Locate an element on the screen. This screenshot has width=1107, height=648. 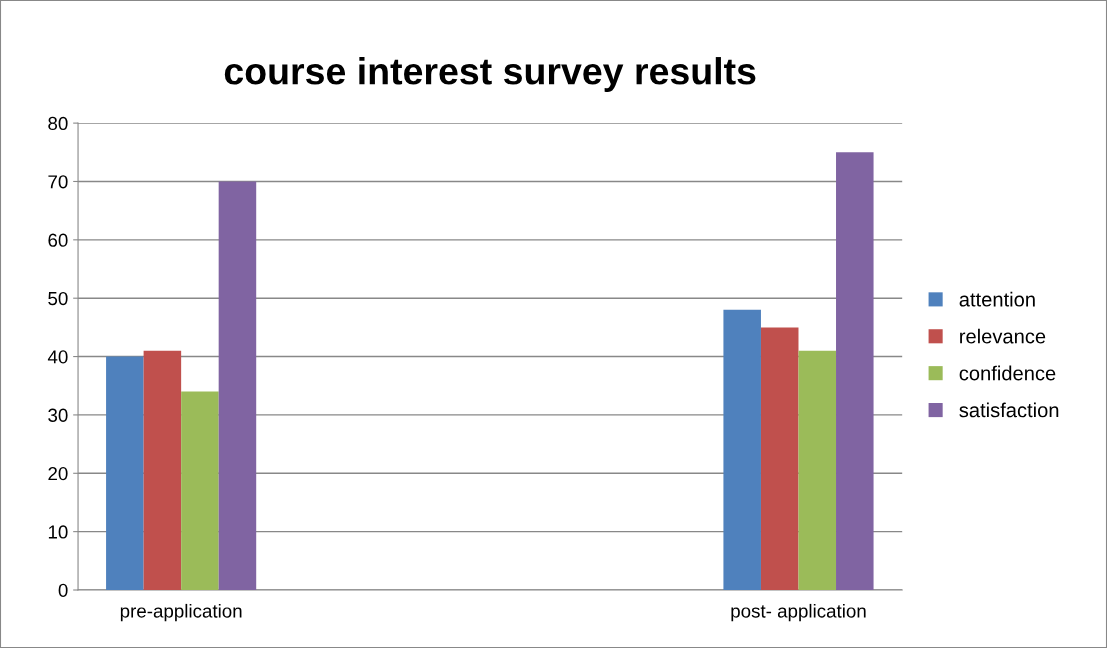
y-tick-label: 30 is located at coordinates (58, 415).